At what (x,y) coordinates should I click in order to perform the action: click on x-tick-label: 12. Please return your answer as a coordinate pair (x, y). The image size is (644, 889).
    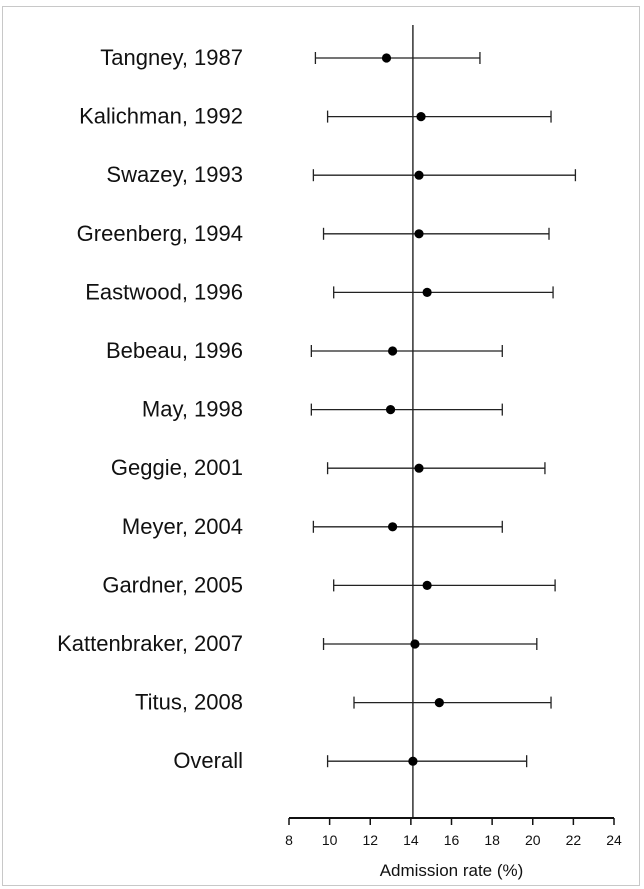
    Looking at the image, I should click on (370, 840).